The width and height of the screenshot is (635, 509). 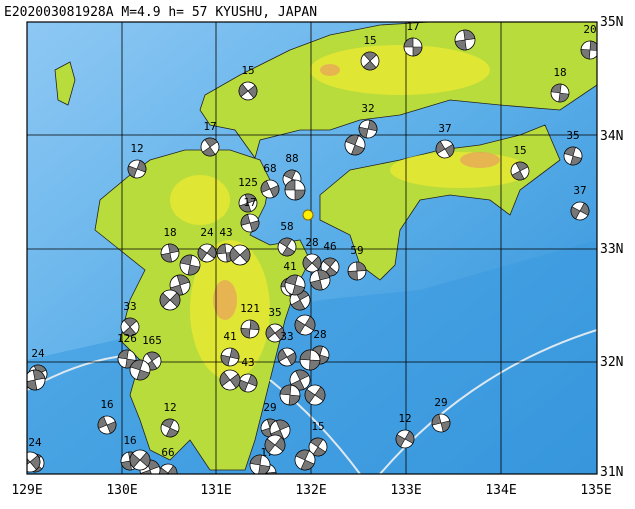 I want to click on y-tick-label: 32N, so click(x=611, y=362).